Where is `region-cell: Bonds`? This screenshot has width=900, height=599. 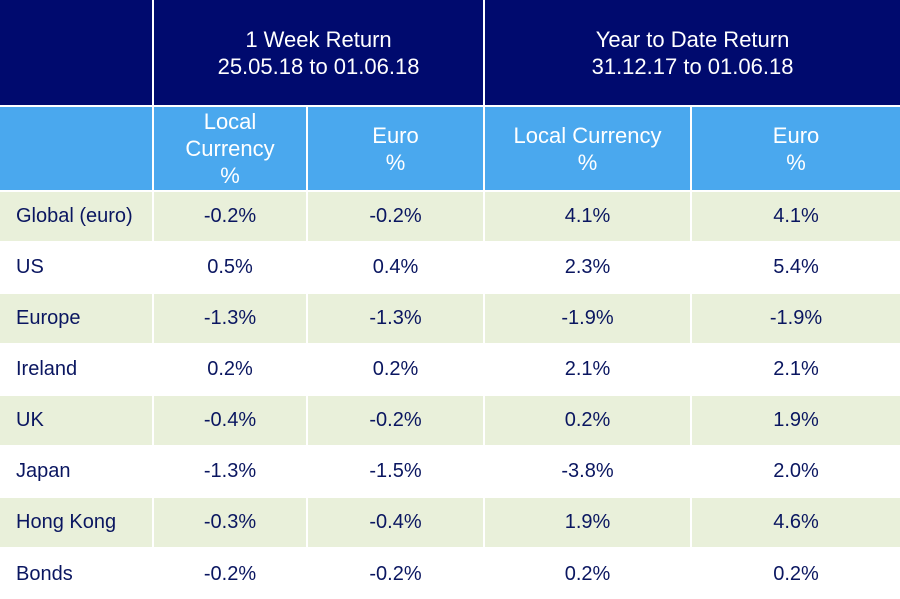 region-cell: Bonds is located at coordinates (77, 573).